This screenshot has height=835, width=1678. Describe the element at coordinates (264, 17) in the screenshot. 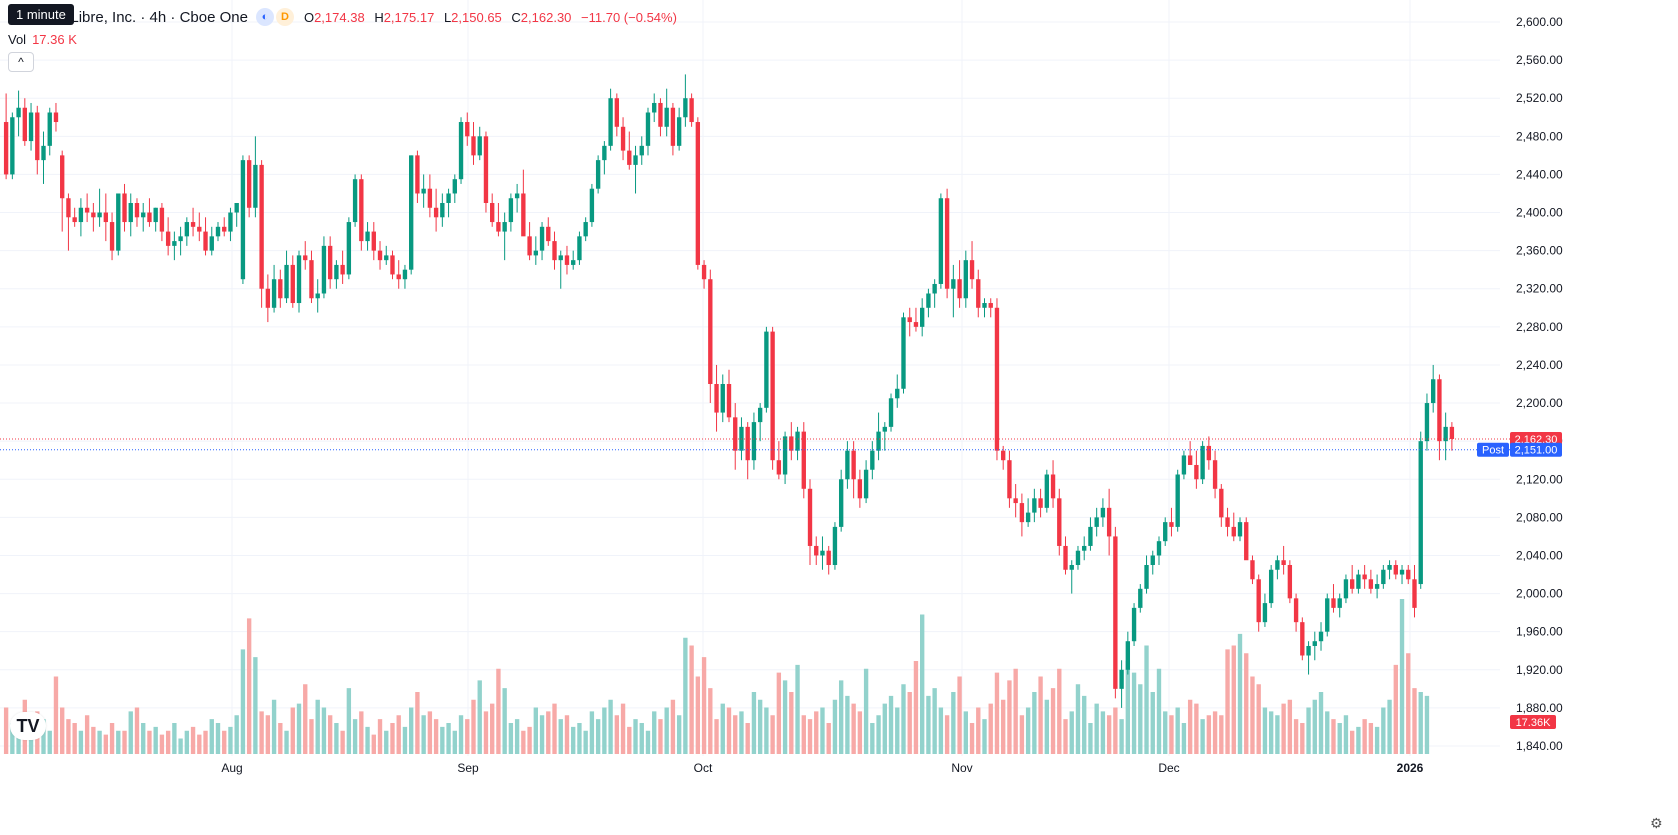

I see `market-status-icon: ◐` at that location.